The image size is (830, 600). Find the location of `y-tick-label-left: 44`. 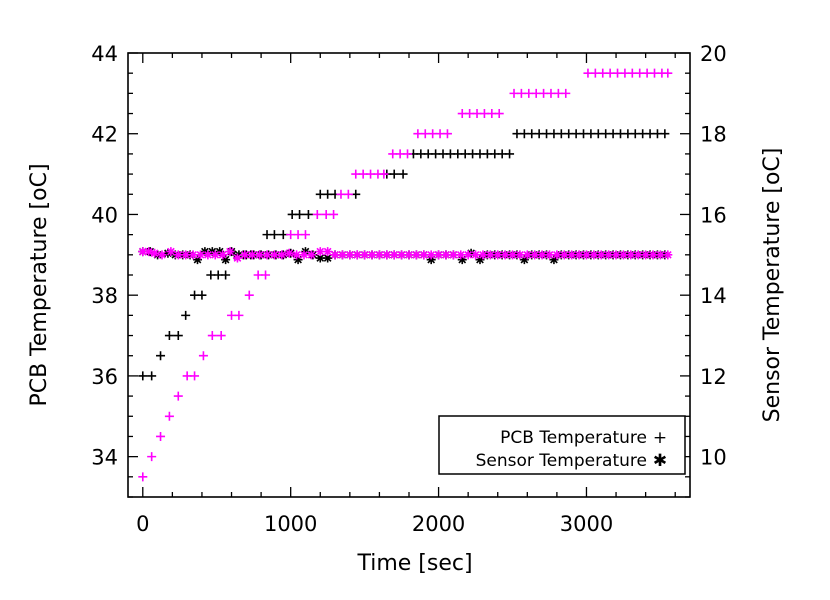

y-tick-label-left: 44 is located at coordinates (104, 54).